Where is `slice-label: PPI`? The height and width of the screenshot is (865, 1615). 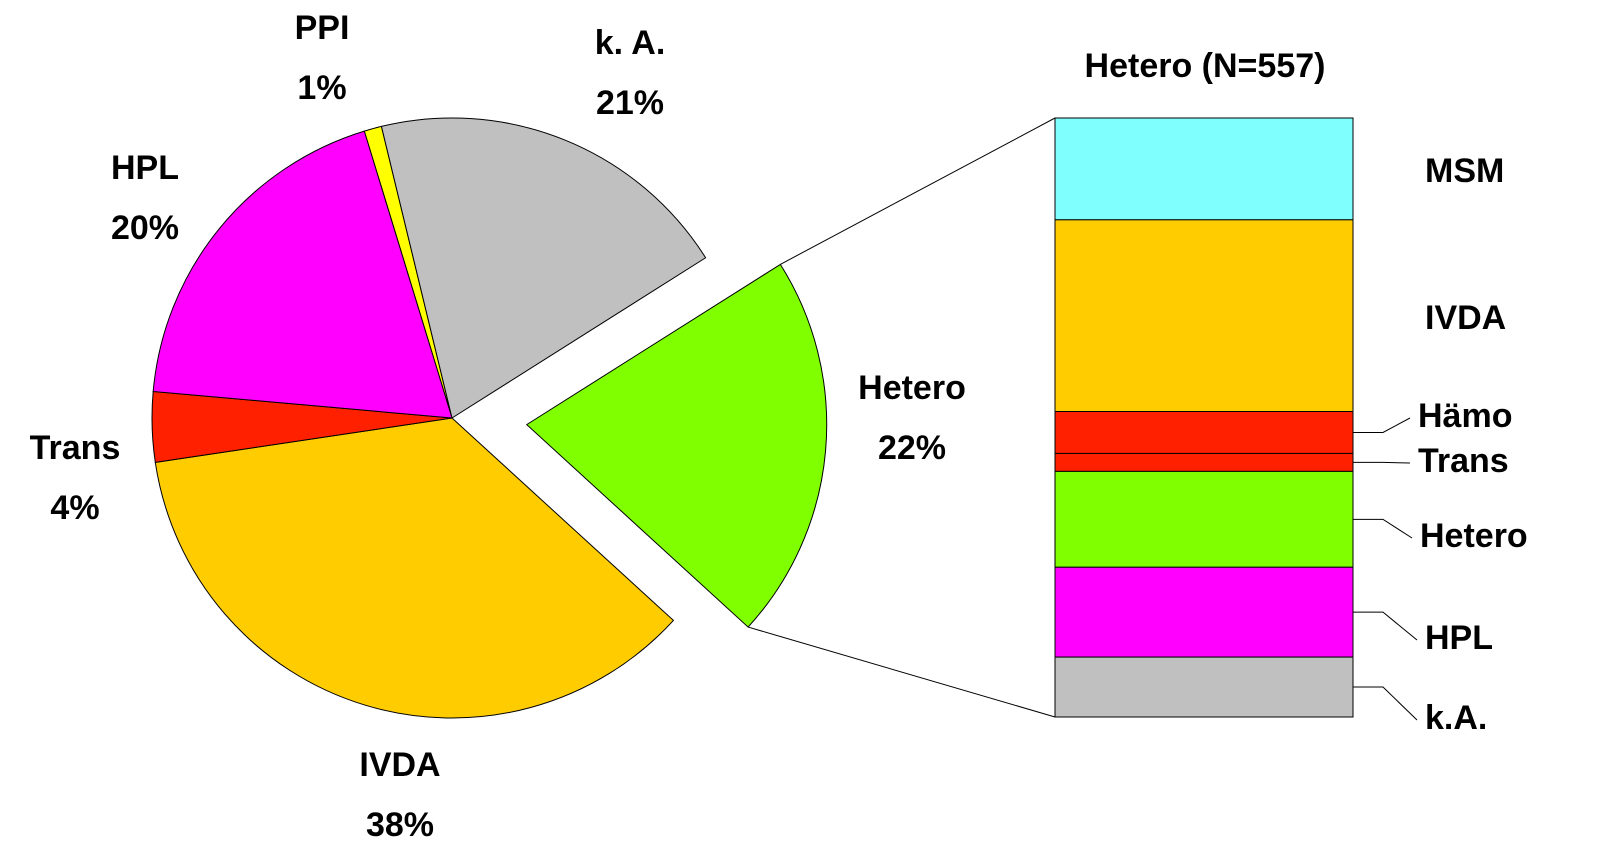 slice-label: PPI is located at coordinates (322, 28).